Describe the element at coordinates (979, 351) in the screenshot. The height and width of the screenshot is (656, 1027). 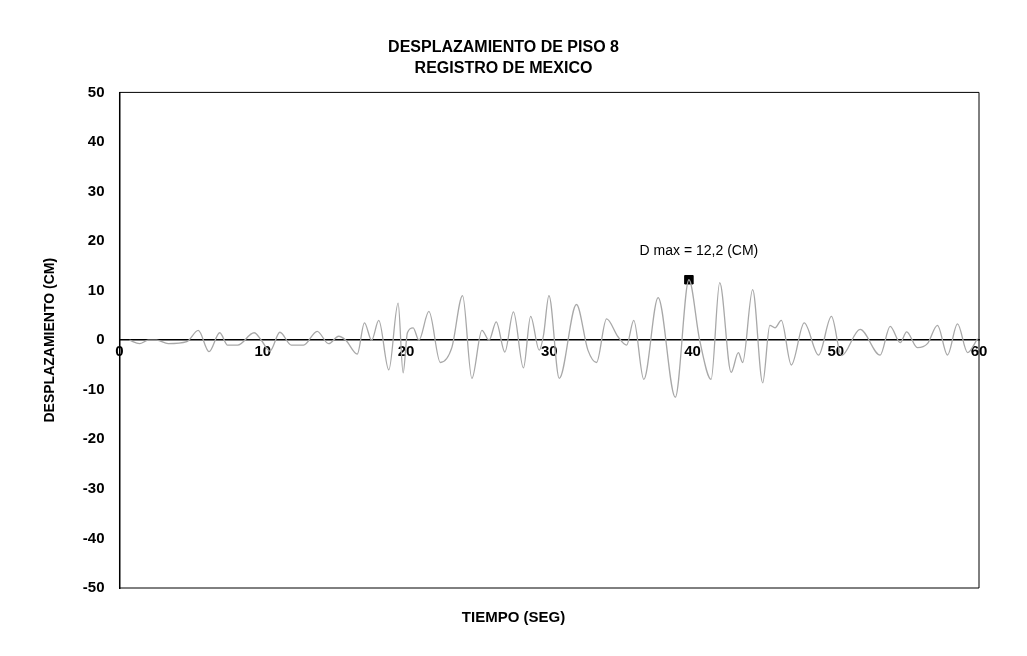
I see `x-tick-label: 60` at that location.